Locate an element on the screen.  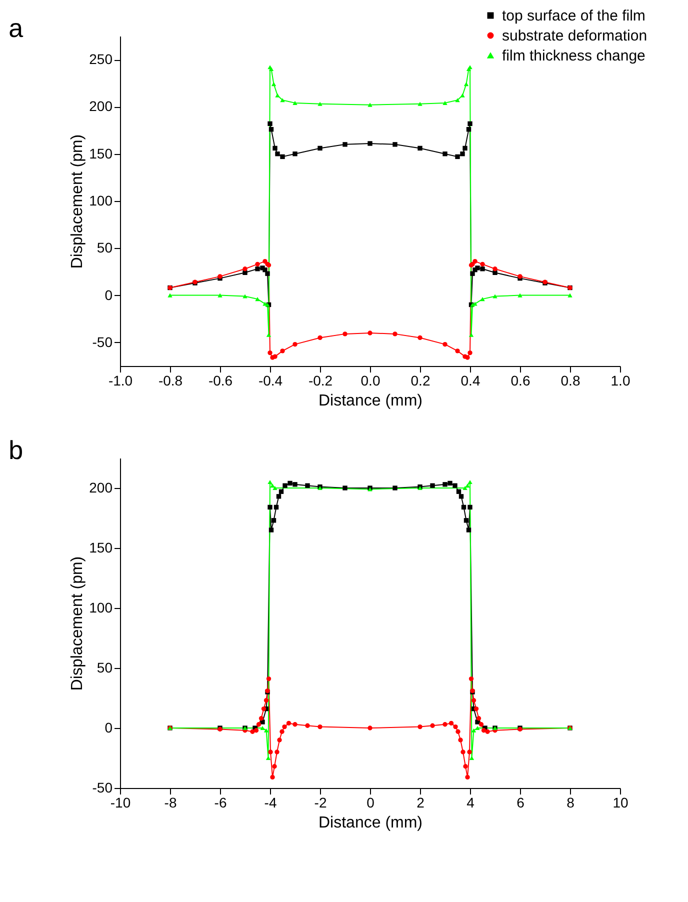
x-axis-title: Distance (mm) is located at coordinates (370, 401).